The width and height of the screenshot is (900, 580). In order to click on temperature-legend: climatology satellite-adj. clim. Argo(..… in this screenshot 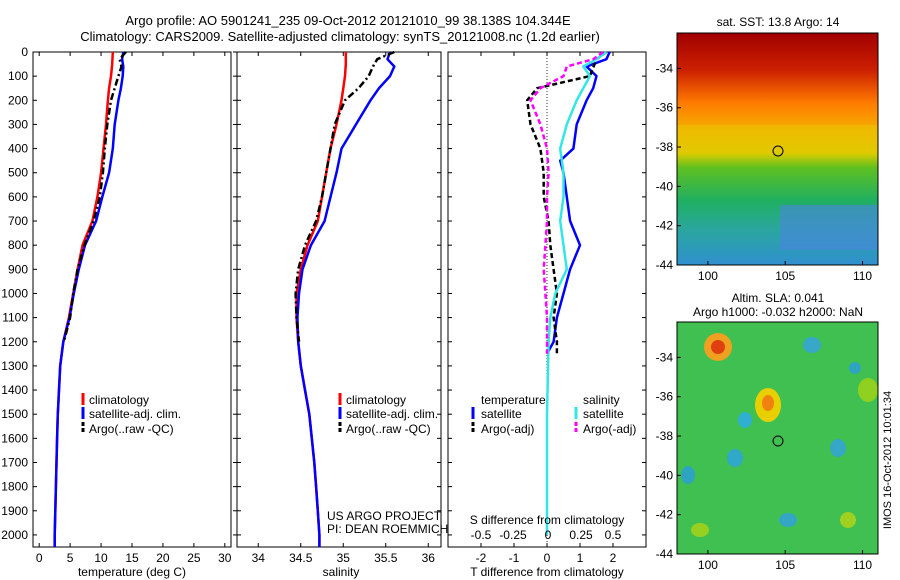, I will do `click(131, 414)`.